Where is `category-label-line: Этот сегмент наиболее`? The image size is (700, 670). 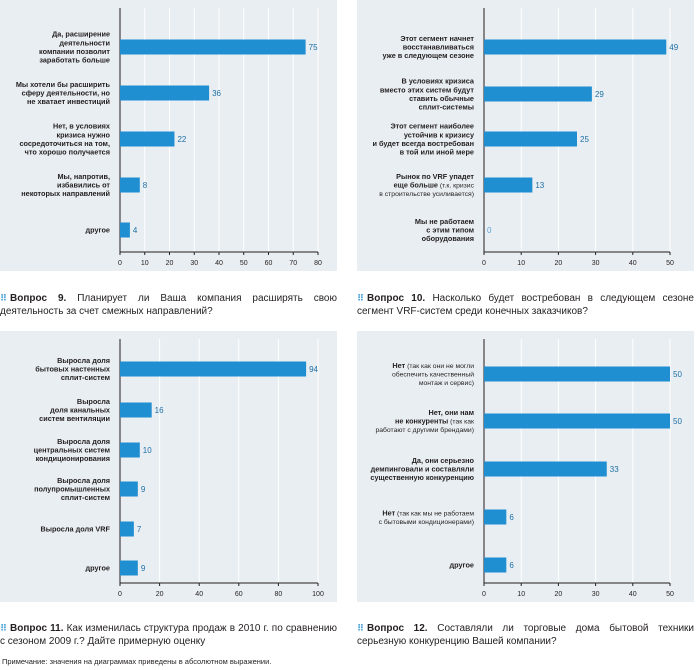
category-label-line: Этот сегмент наиболее is located at coordinates (432, 126).